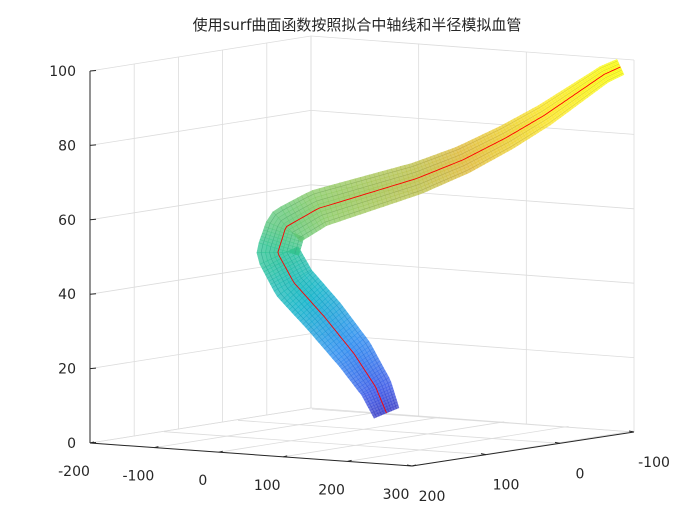  I want to click on z-tick-label: 80, so click(67, 146).